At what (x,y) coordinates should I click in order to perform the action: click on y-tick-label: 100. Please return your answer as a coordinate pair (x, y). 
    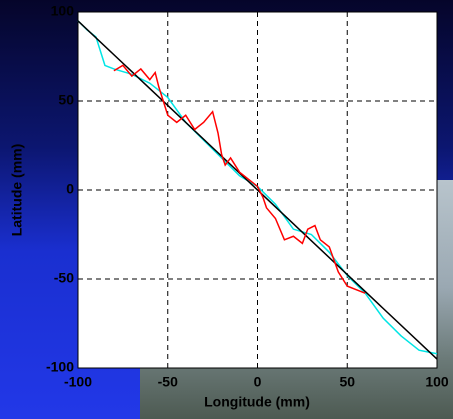
    Looking at the image, I should click on (63, 11).